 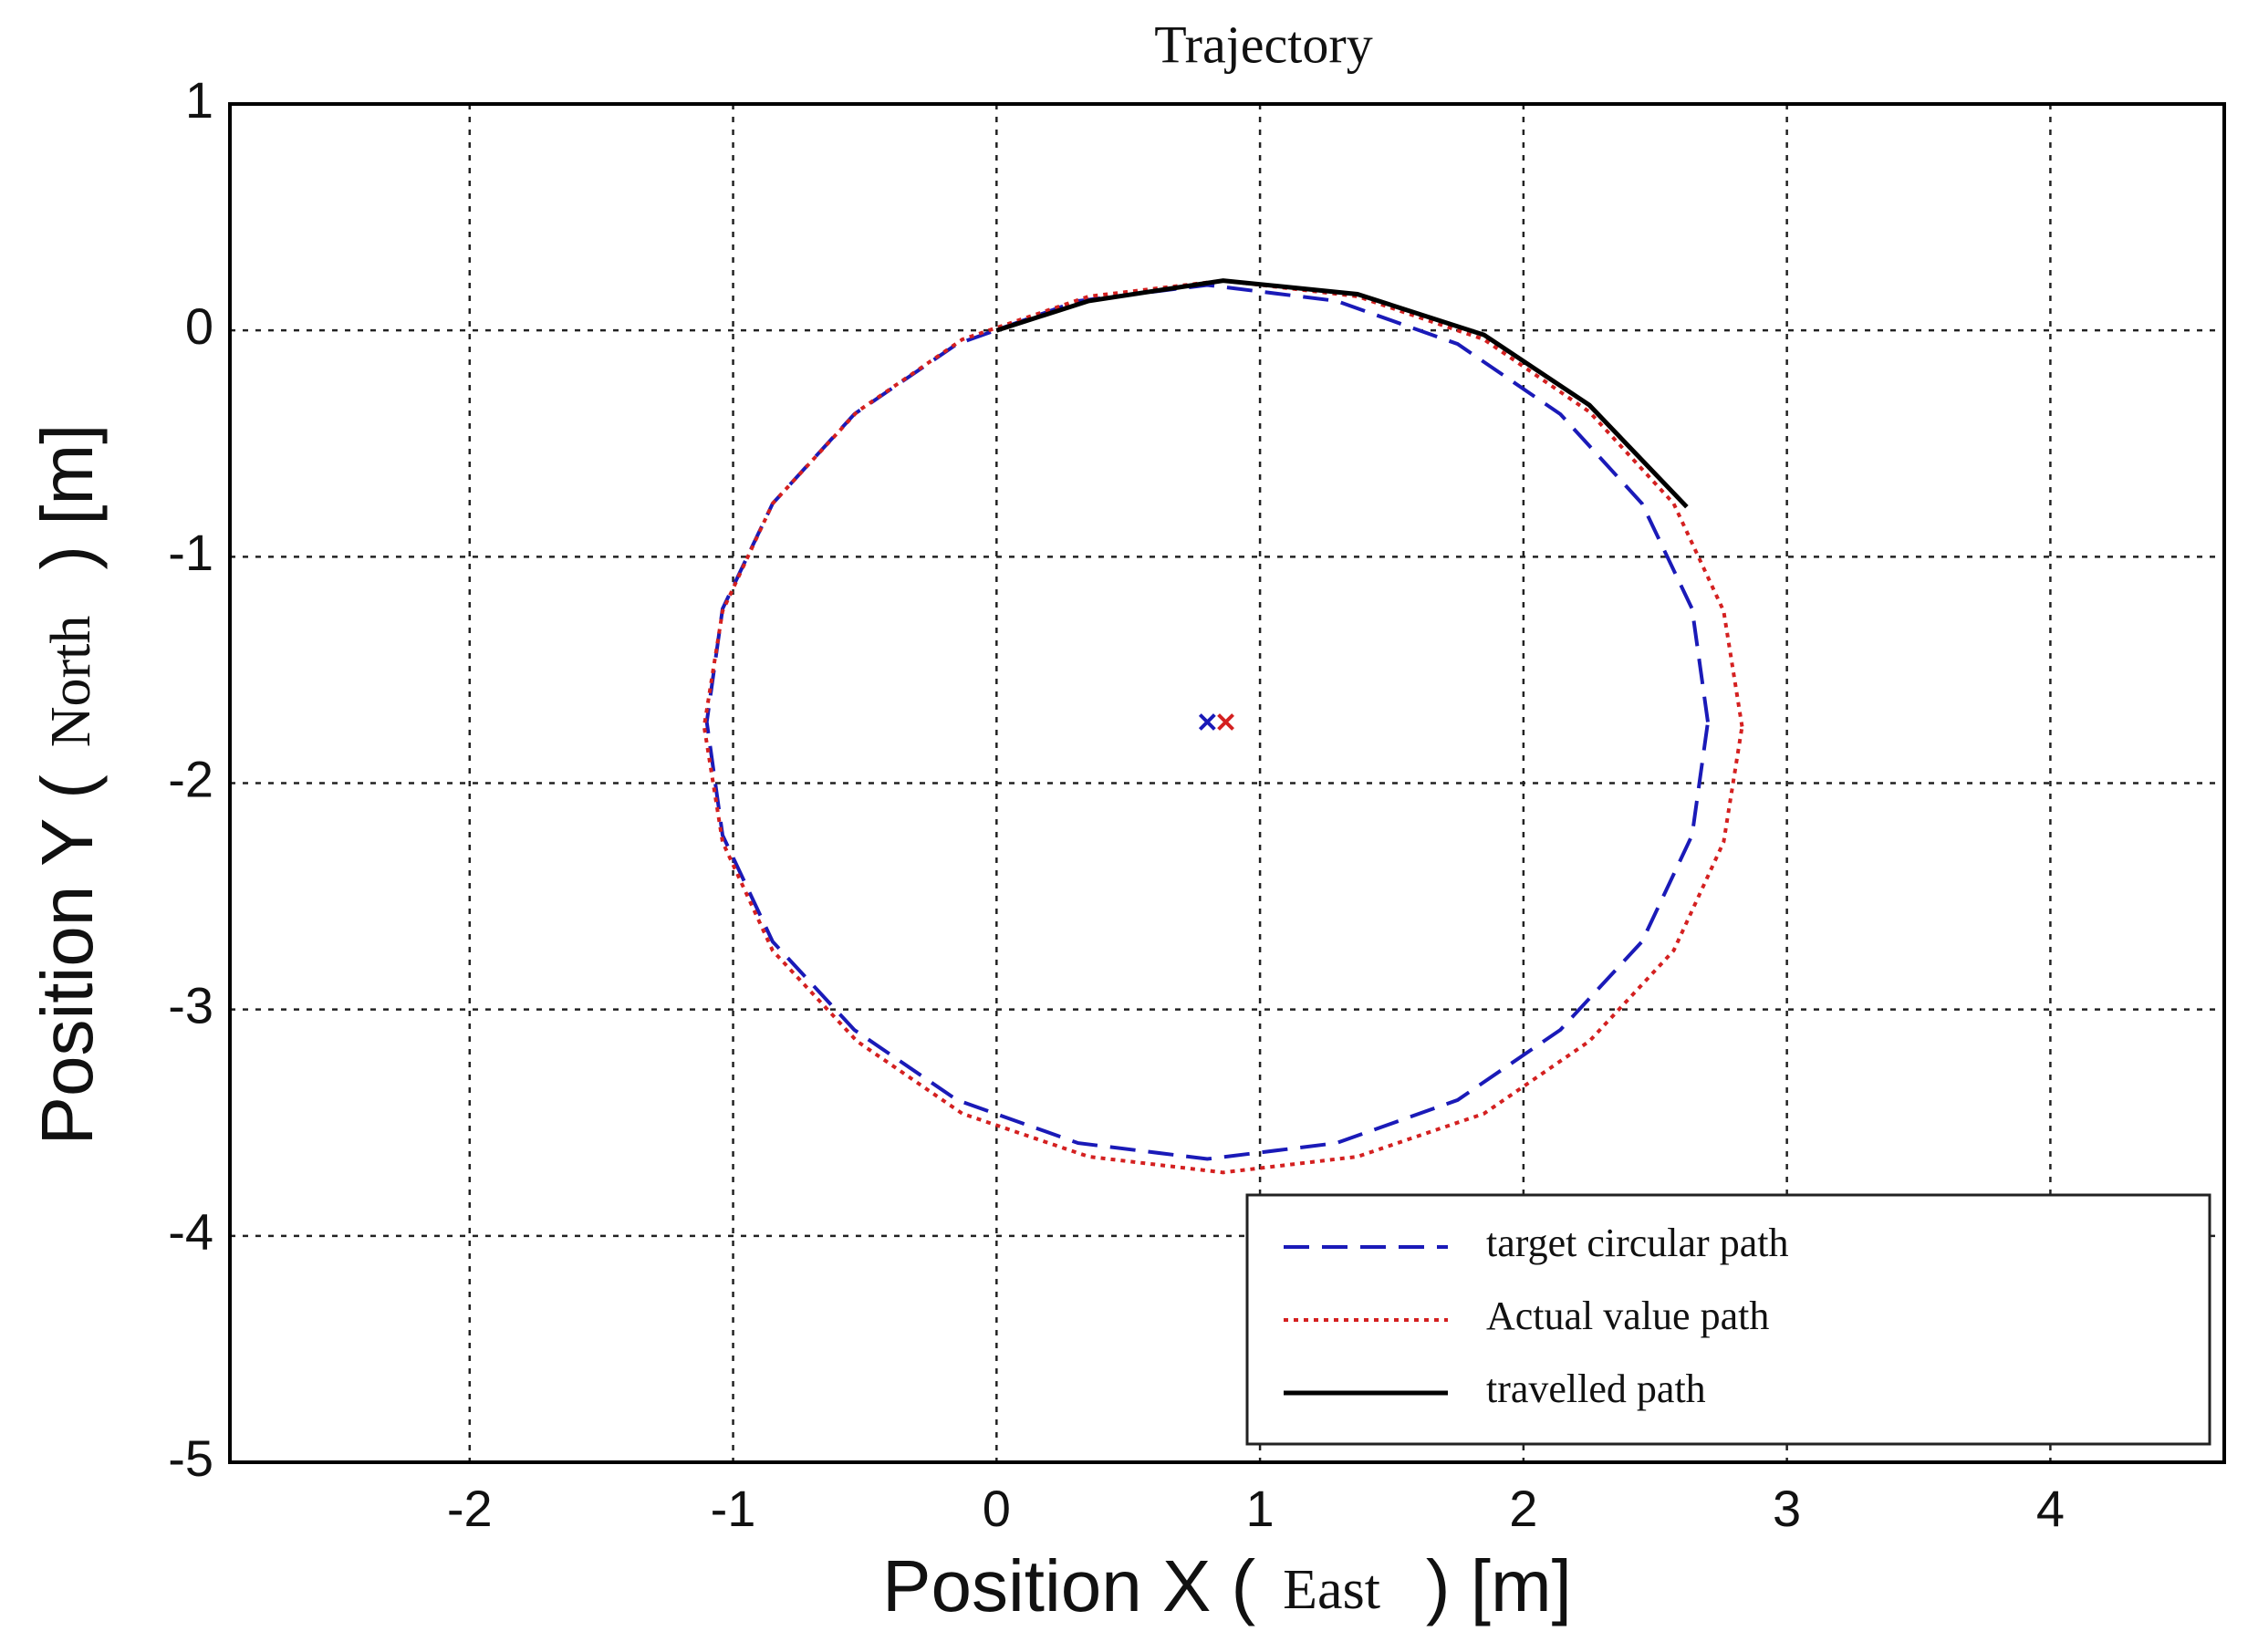 I want to click on series-line, so click(x=1342, y=393).